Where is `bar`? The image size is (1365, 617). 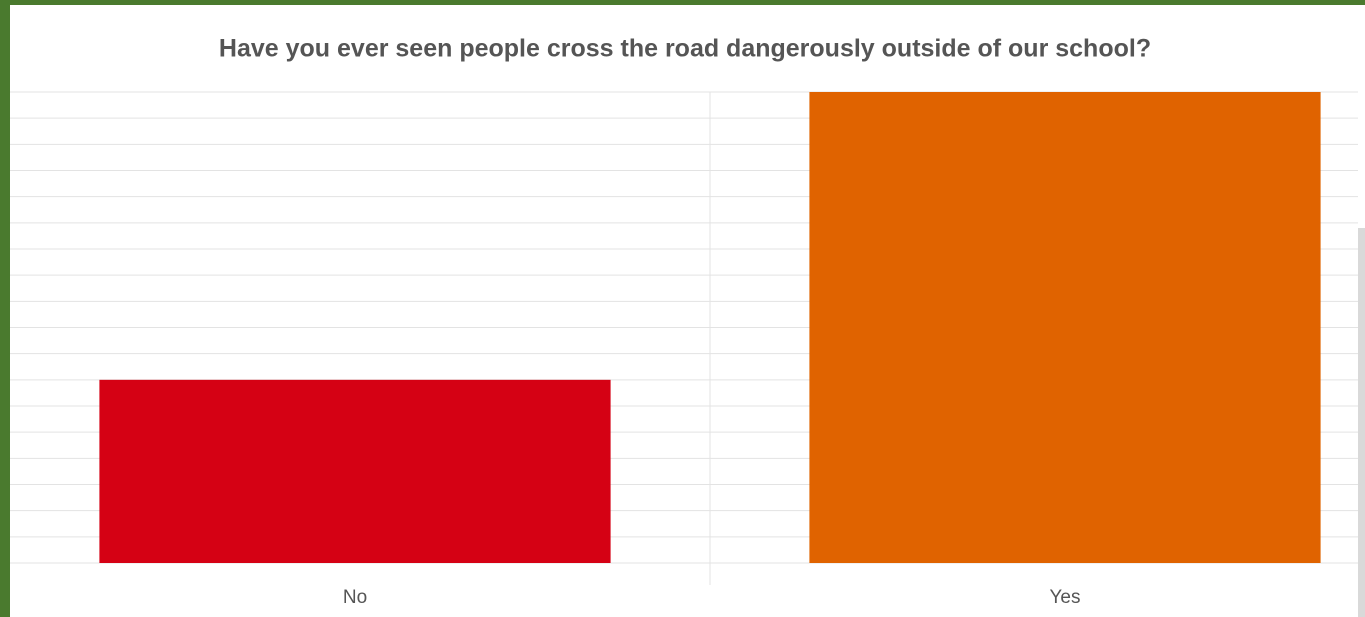 bar is located at coordinates (355, 471).